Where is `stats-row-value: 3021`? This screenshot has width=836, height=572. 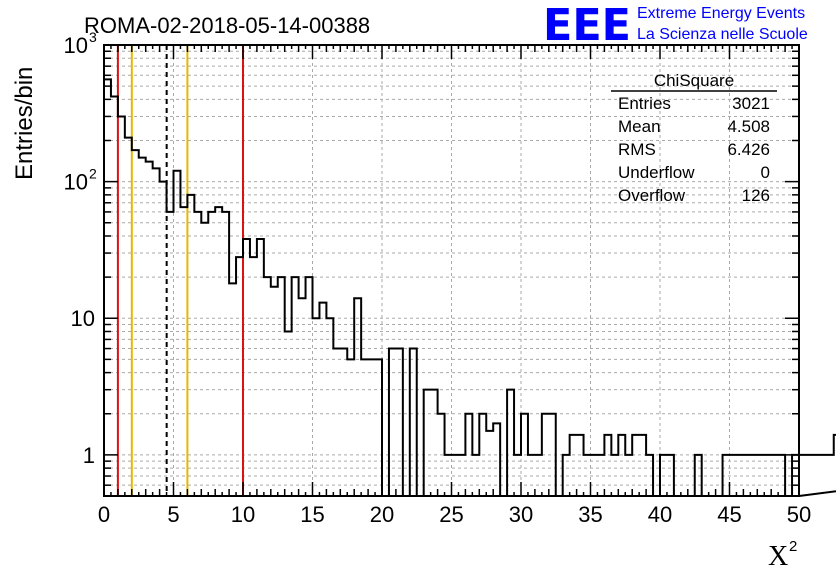 stats-row-value: 3021 is located at coordinates (751, 103).